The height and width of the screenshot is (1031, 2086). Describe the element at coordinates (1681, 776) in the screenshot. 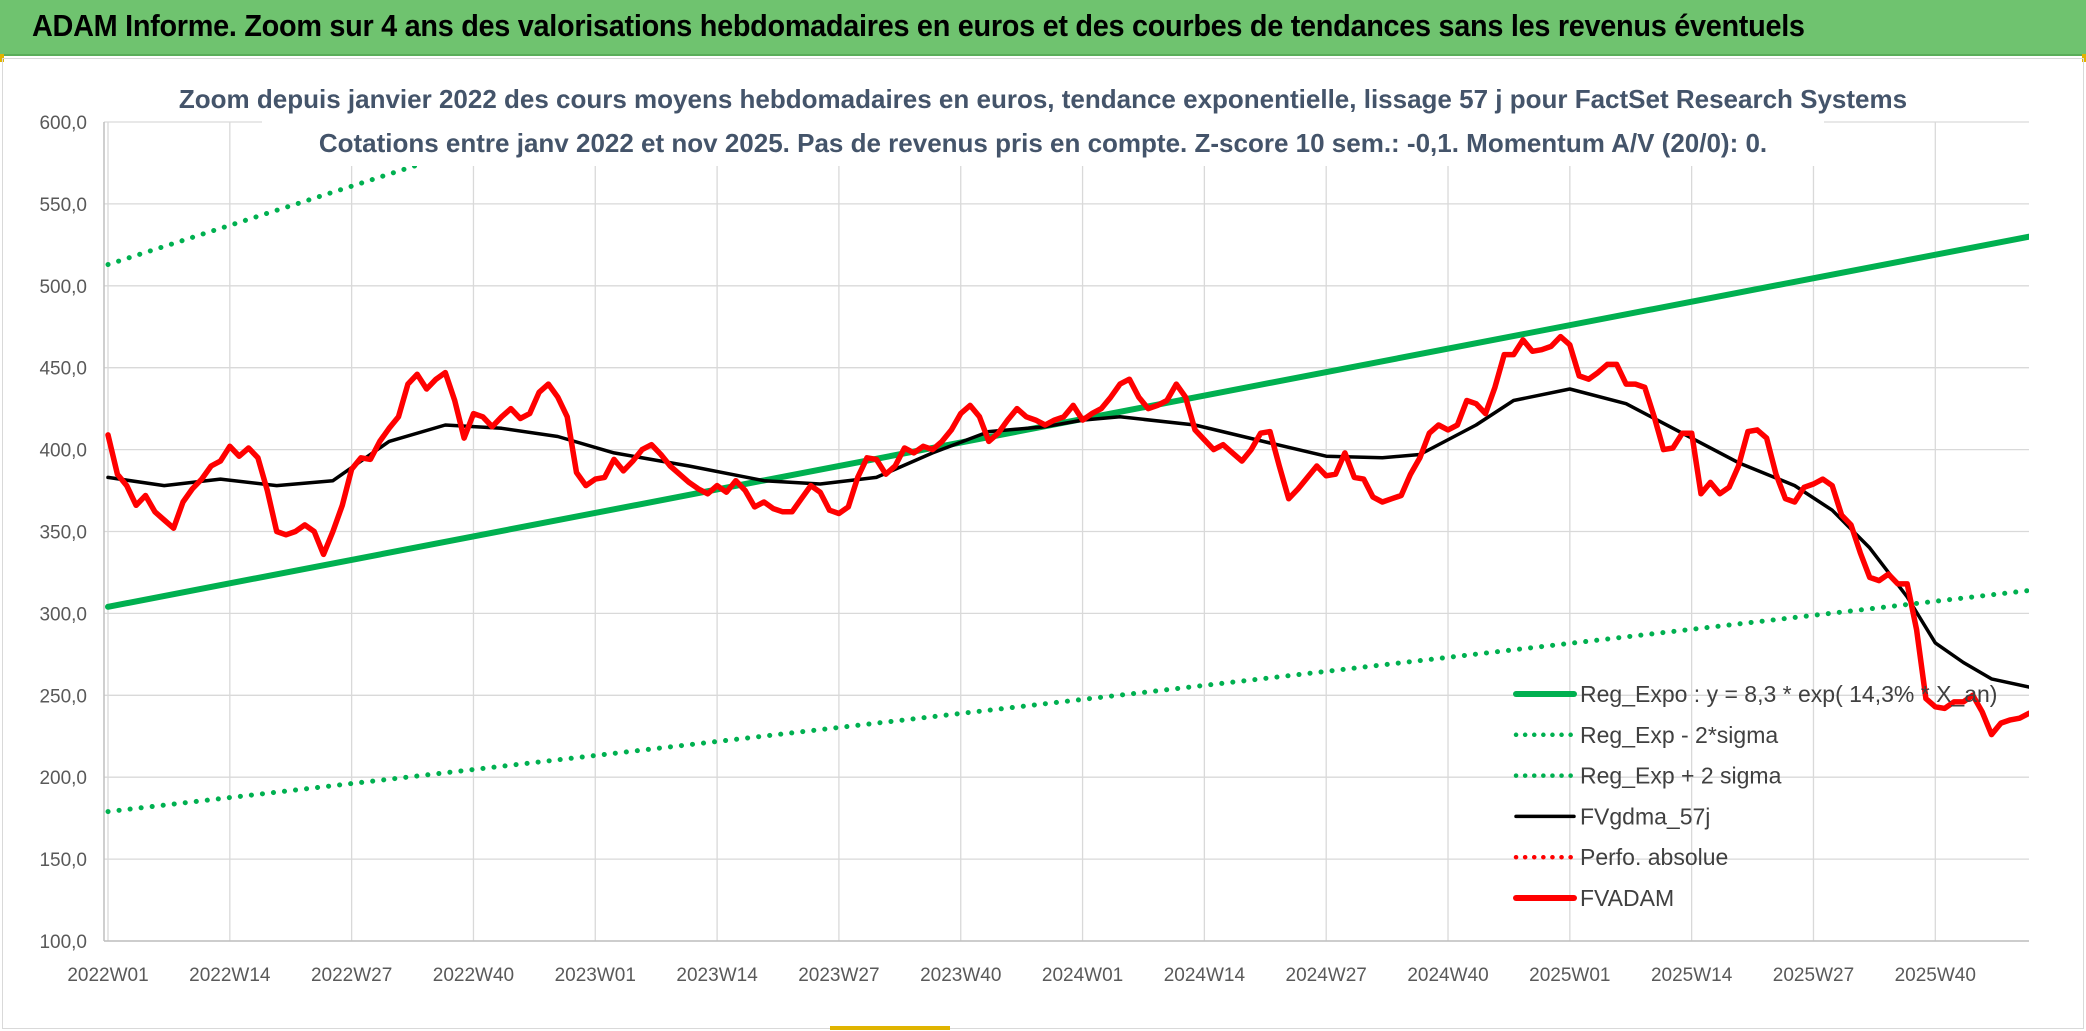

I see `legend-label: Reg_Exp + 2 sigma` at that location.